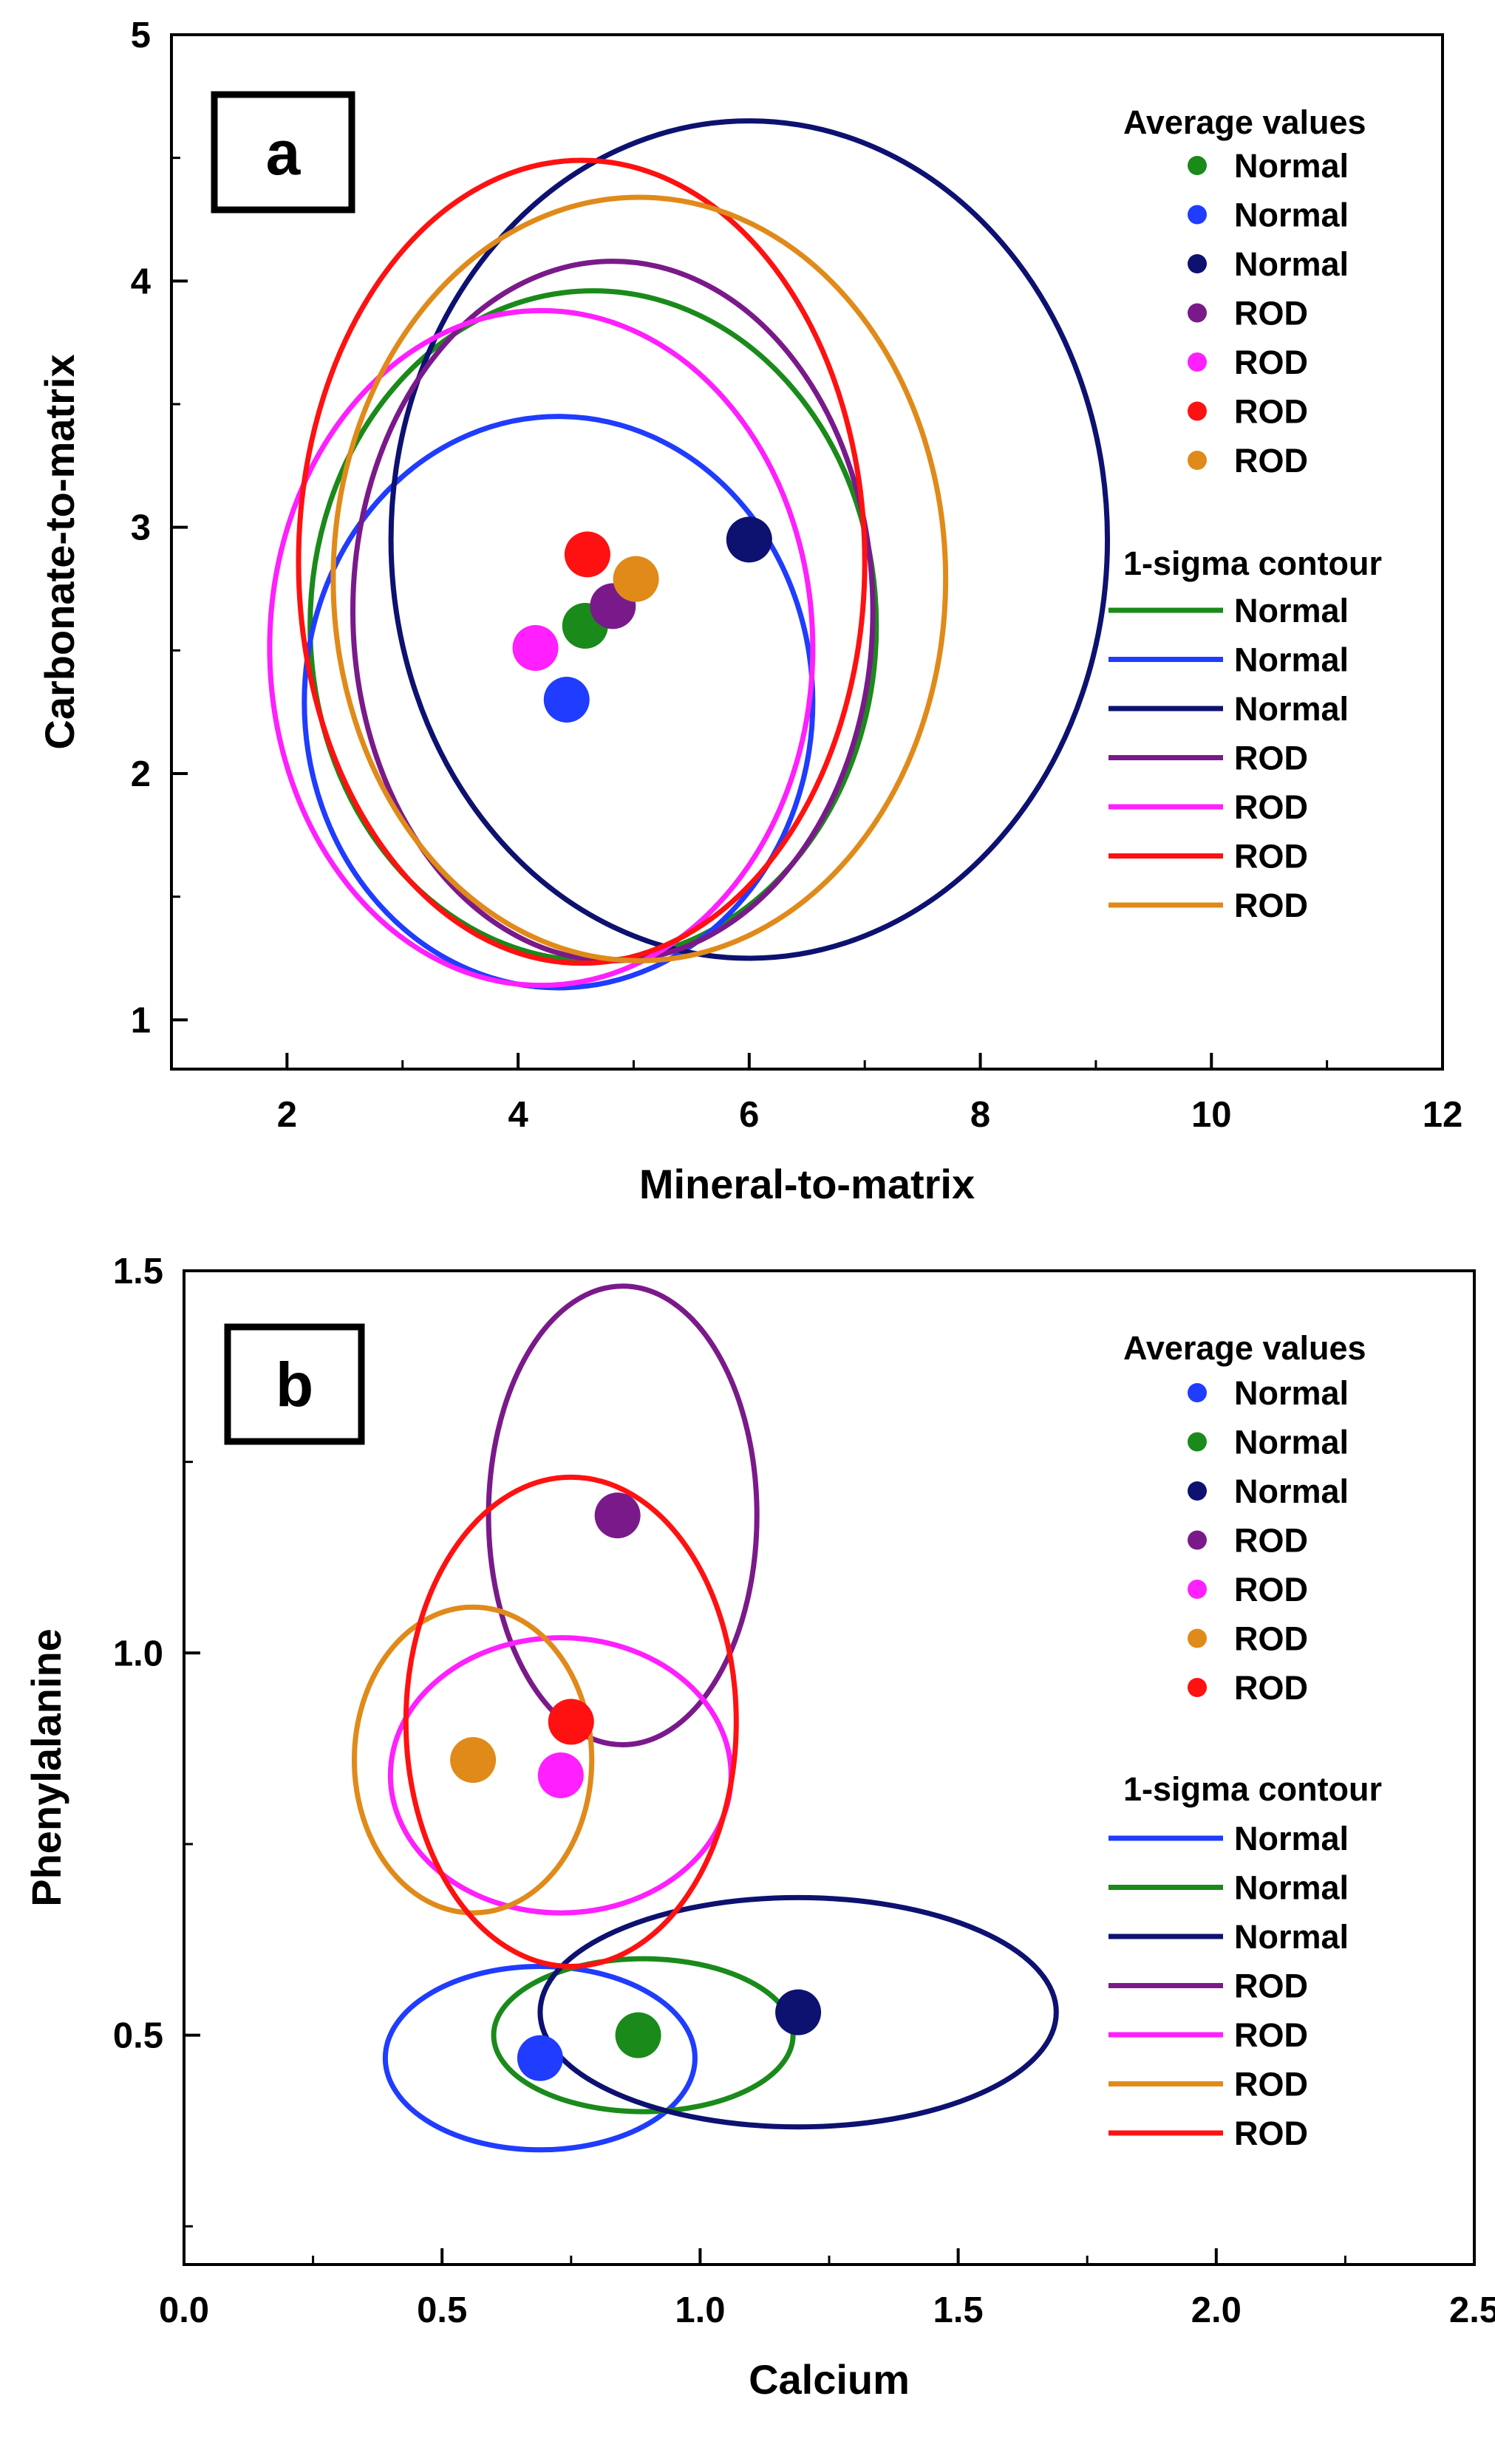  Describe the element at coordinates (59, 551) in the screenshot. I see `y-axis-title: Carbonate-to-matrix` at that location.